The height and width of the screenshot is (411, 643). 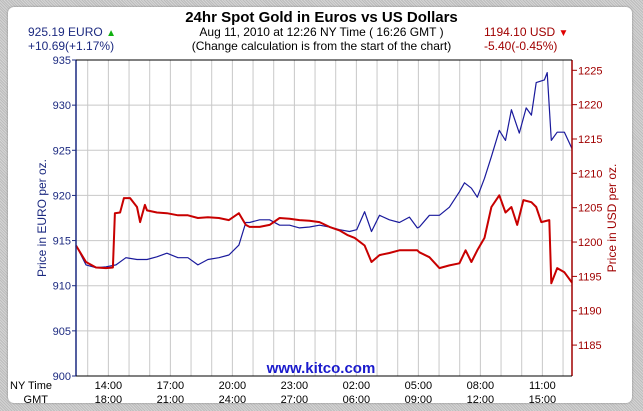 What do you see at coordinates (42, 218) in the screenshot?
I see `y-label-left: Price in EURO per oz.` at bounding box center [42, 218].